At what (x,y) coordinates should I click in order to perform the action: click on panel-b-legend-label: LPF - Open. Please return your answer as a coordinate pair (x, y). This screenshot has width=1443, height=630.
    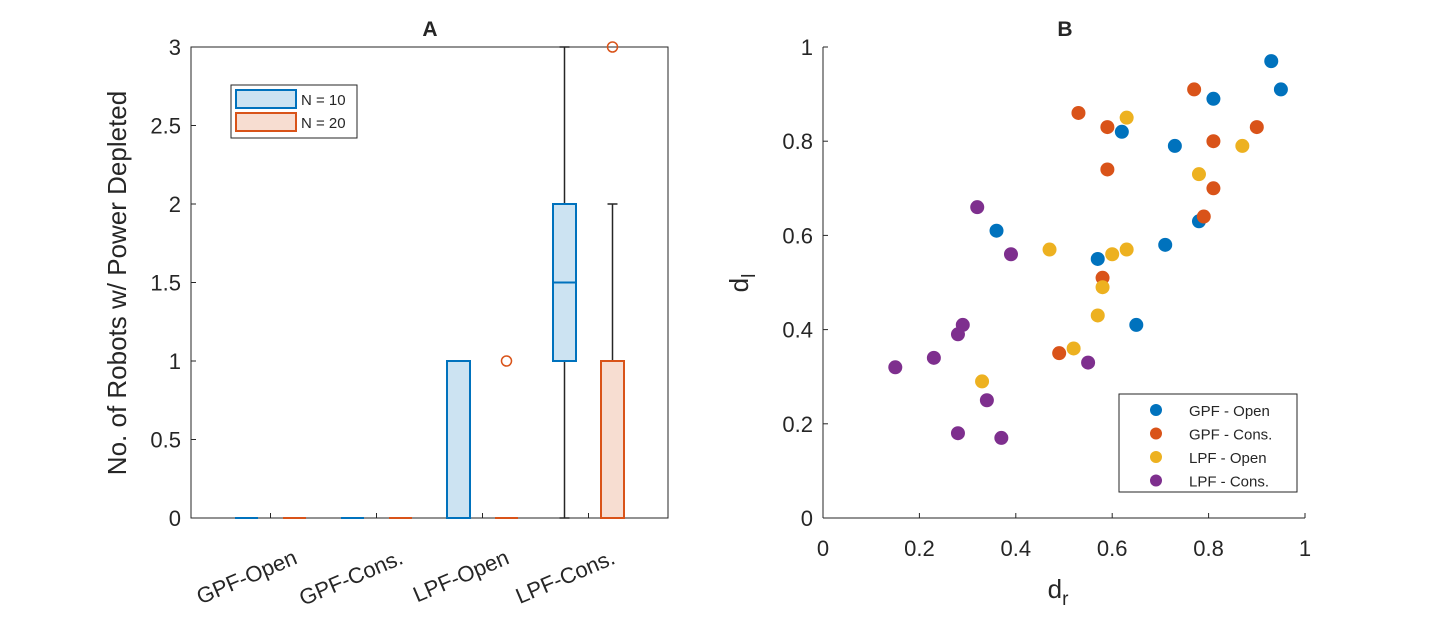
    Looking at the image, I should click on (1228, 458).